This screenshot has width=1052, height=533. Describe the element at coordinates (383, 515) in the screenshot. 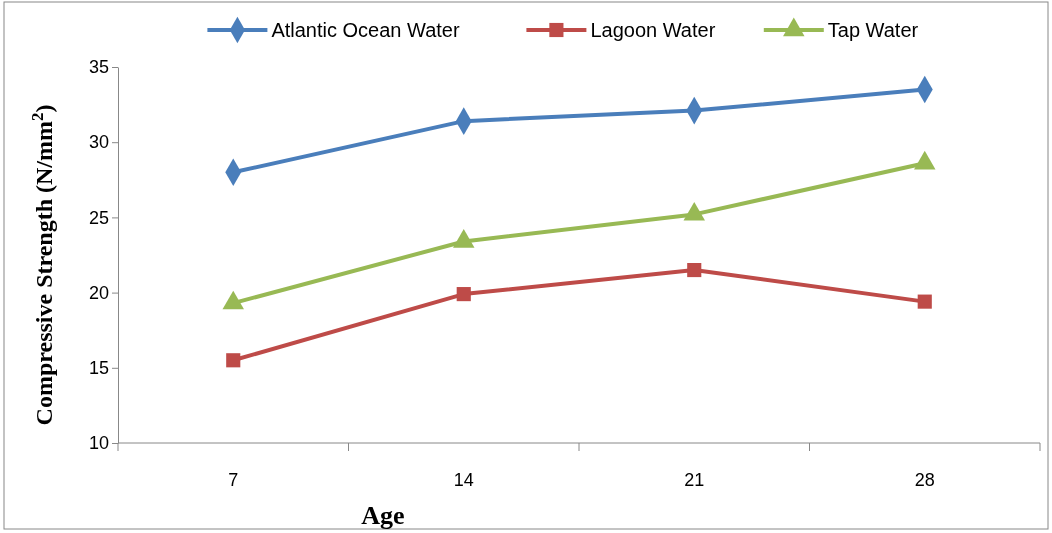

I see `x-axis-title: Age` at that location.